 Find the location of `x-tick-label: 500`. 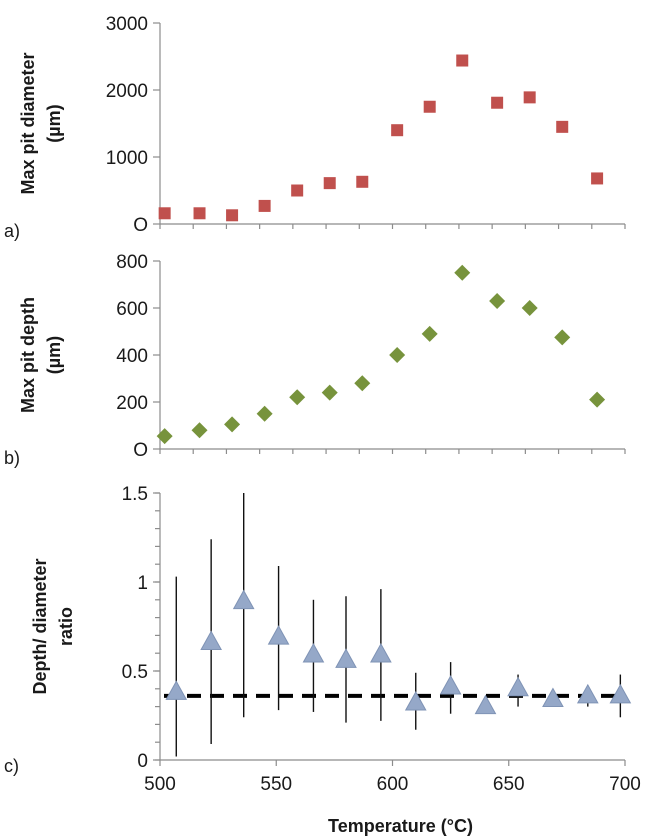

x-tick-label: 500 is located at coordinates (160, 784).